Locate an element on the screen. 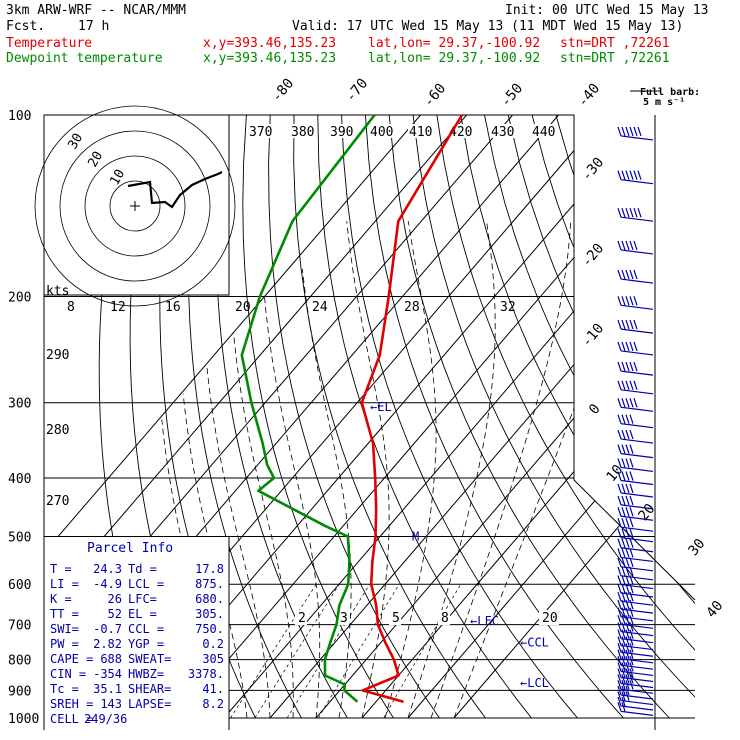 This screenshot has height=740, width=740. hodograph-ring-label-20: 20 is located at coordinates (95, 159).